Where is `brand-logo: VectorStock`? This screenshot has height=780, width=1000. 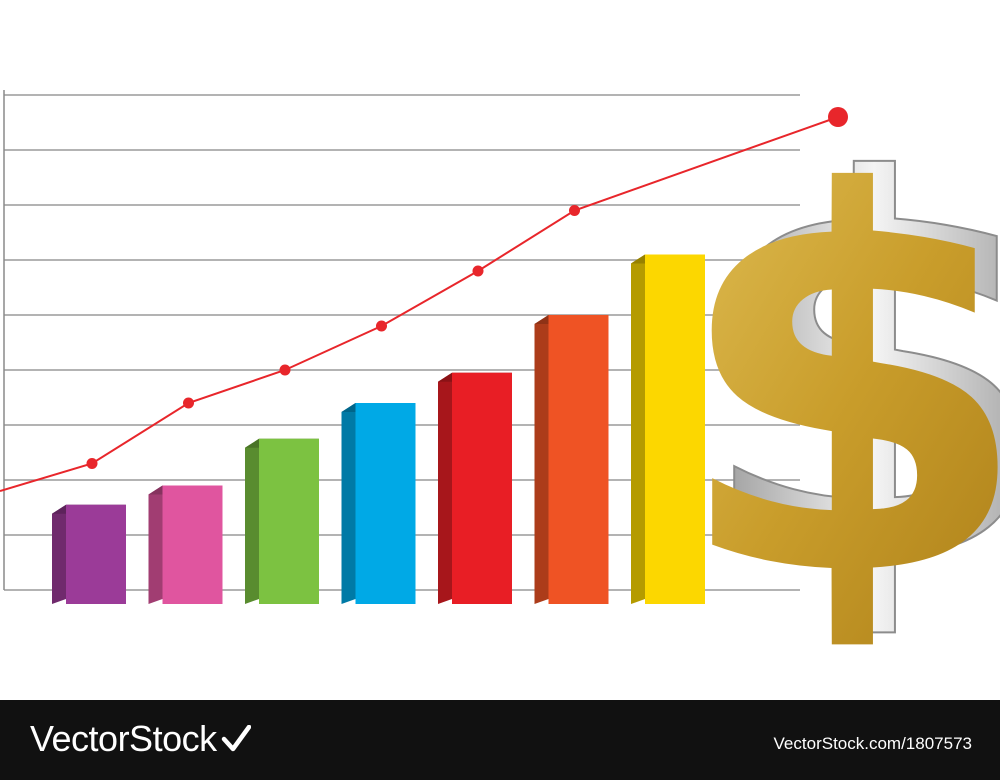
brand-logo: VectorStock is located at coordinates (140, 739).